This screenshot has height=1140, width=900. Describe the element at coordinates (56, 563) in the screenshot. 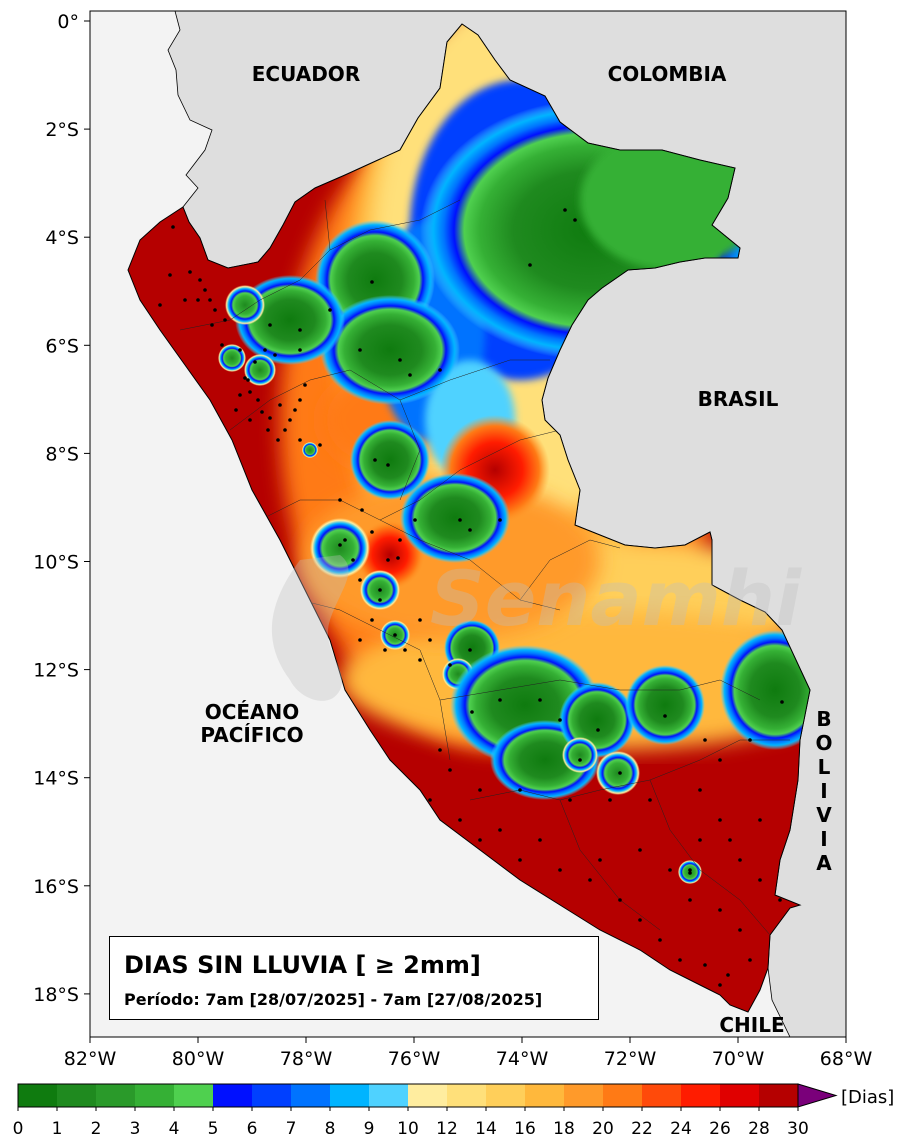

I see `lat-tick-label: 10°S` at that location.